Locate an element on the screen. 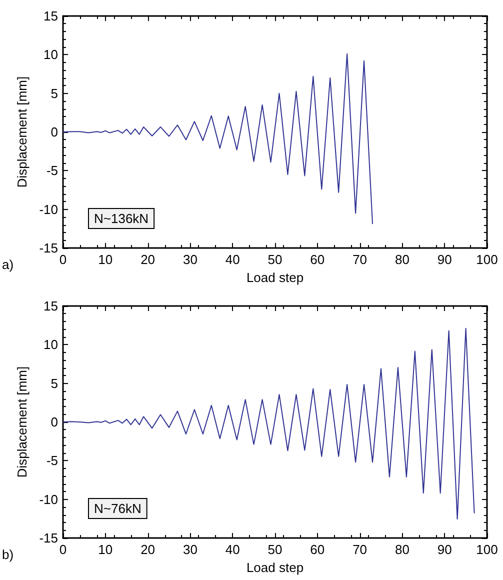 The image size is (503, 580). text: b) is located at coordinates (8, 554).